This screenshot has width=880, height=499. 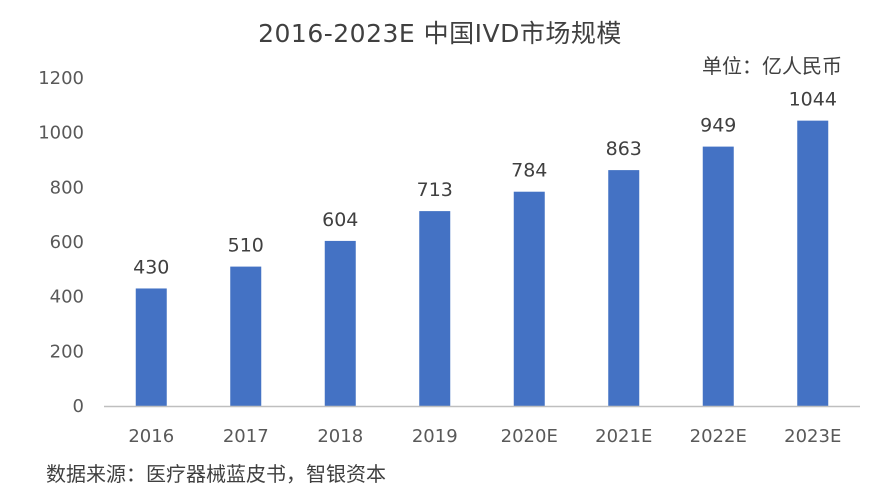 I want to click on x-tick-label: 2017, so click(x=246, y=436).